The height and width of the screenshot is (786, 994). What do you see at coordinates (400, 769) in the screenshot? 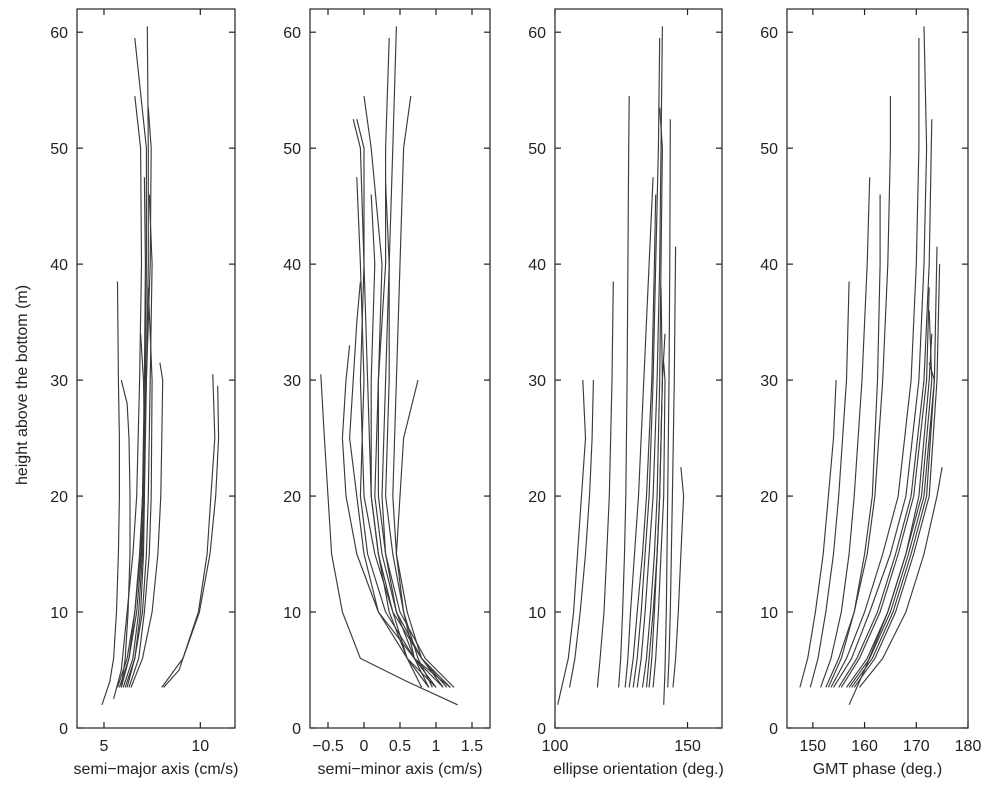
I see `x-axis-label: semi−minor axis (cm/s)` at bounding box center [400, 769].